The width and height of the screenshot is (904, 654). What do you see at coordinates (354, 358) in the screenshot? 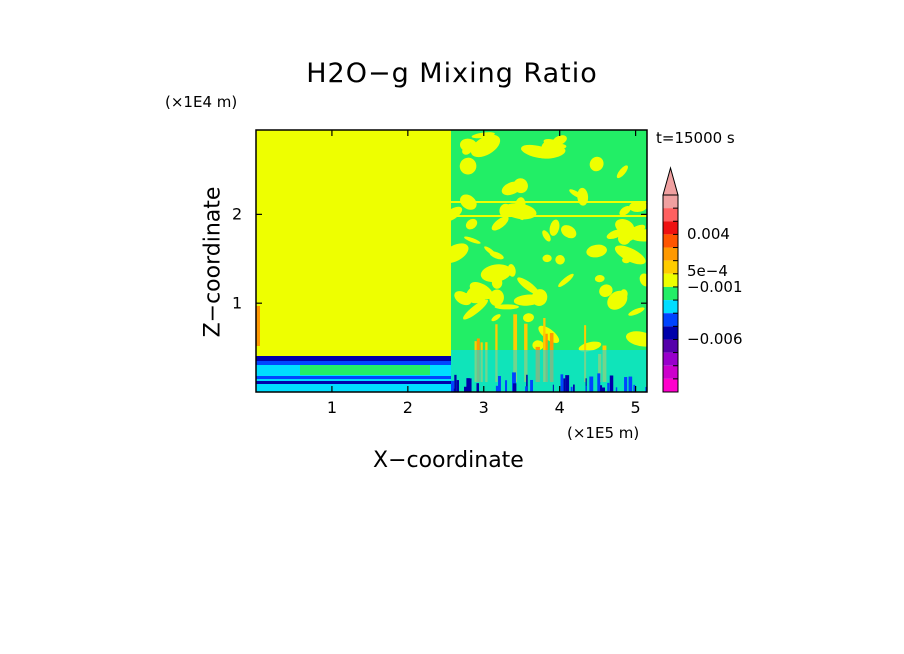
I see `band-dark-blue` at bounding box center [354, 358].